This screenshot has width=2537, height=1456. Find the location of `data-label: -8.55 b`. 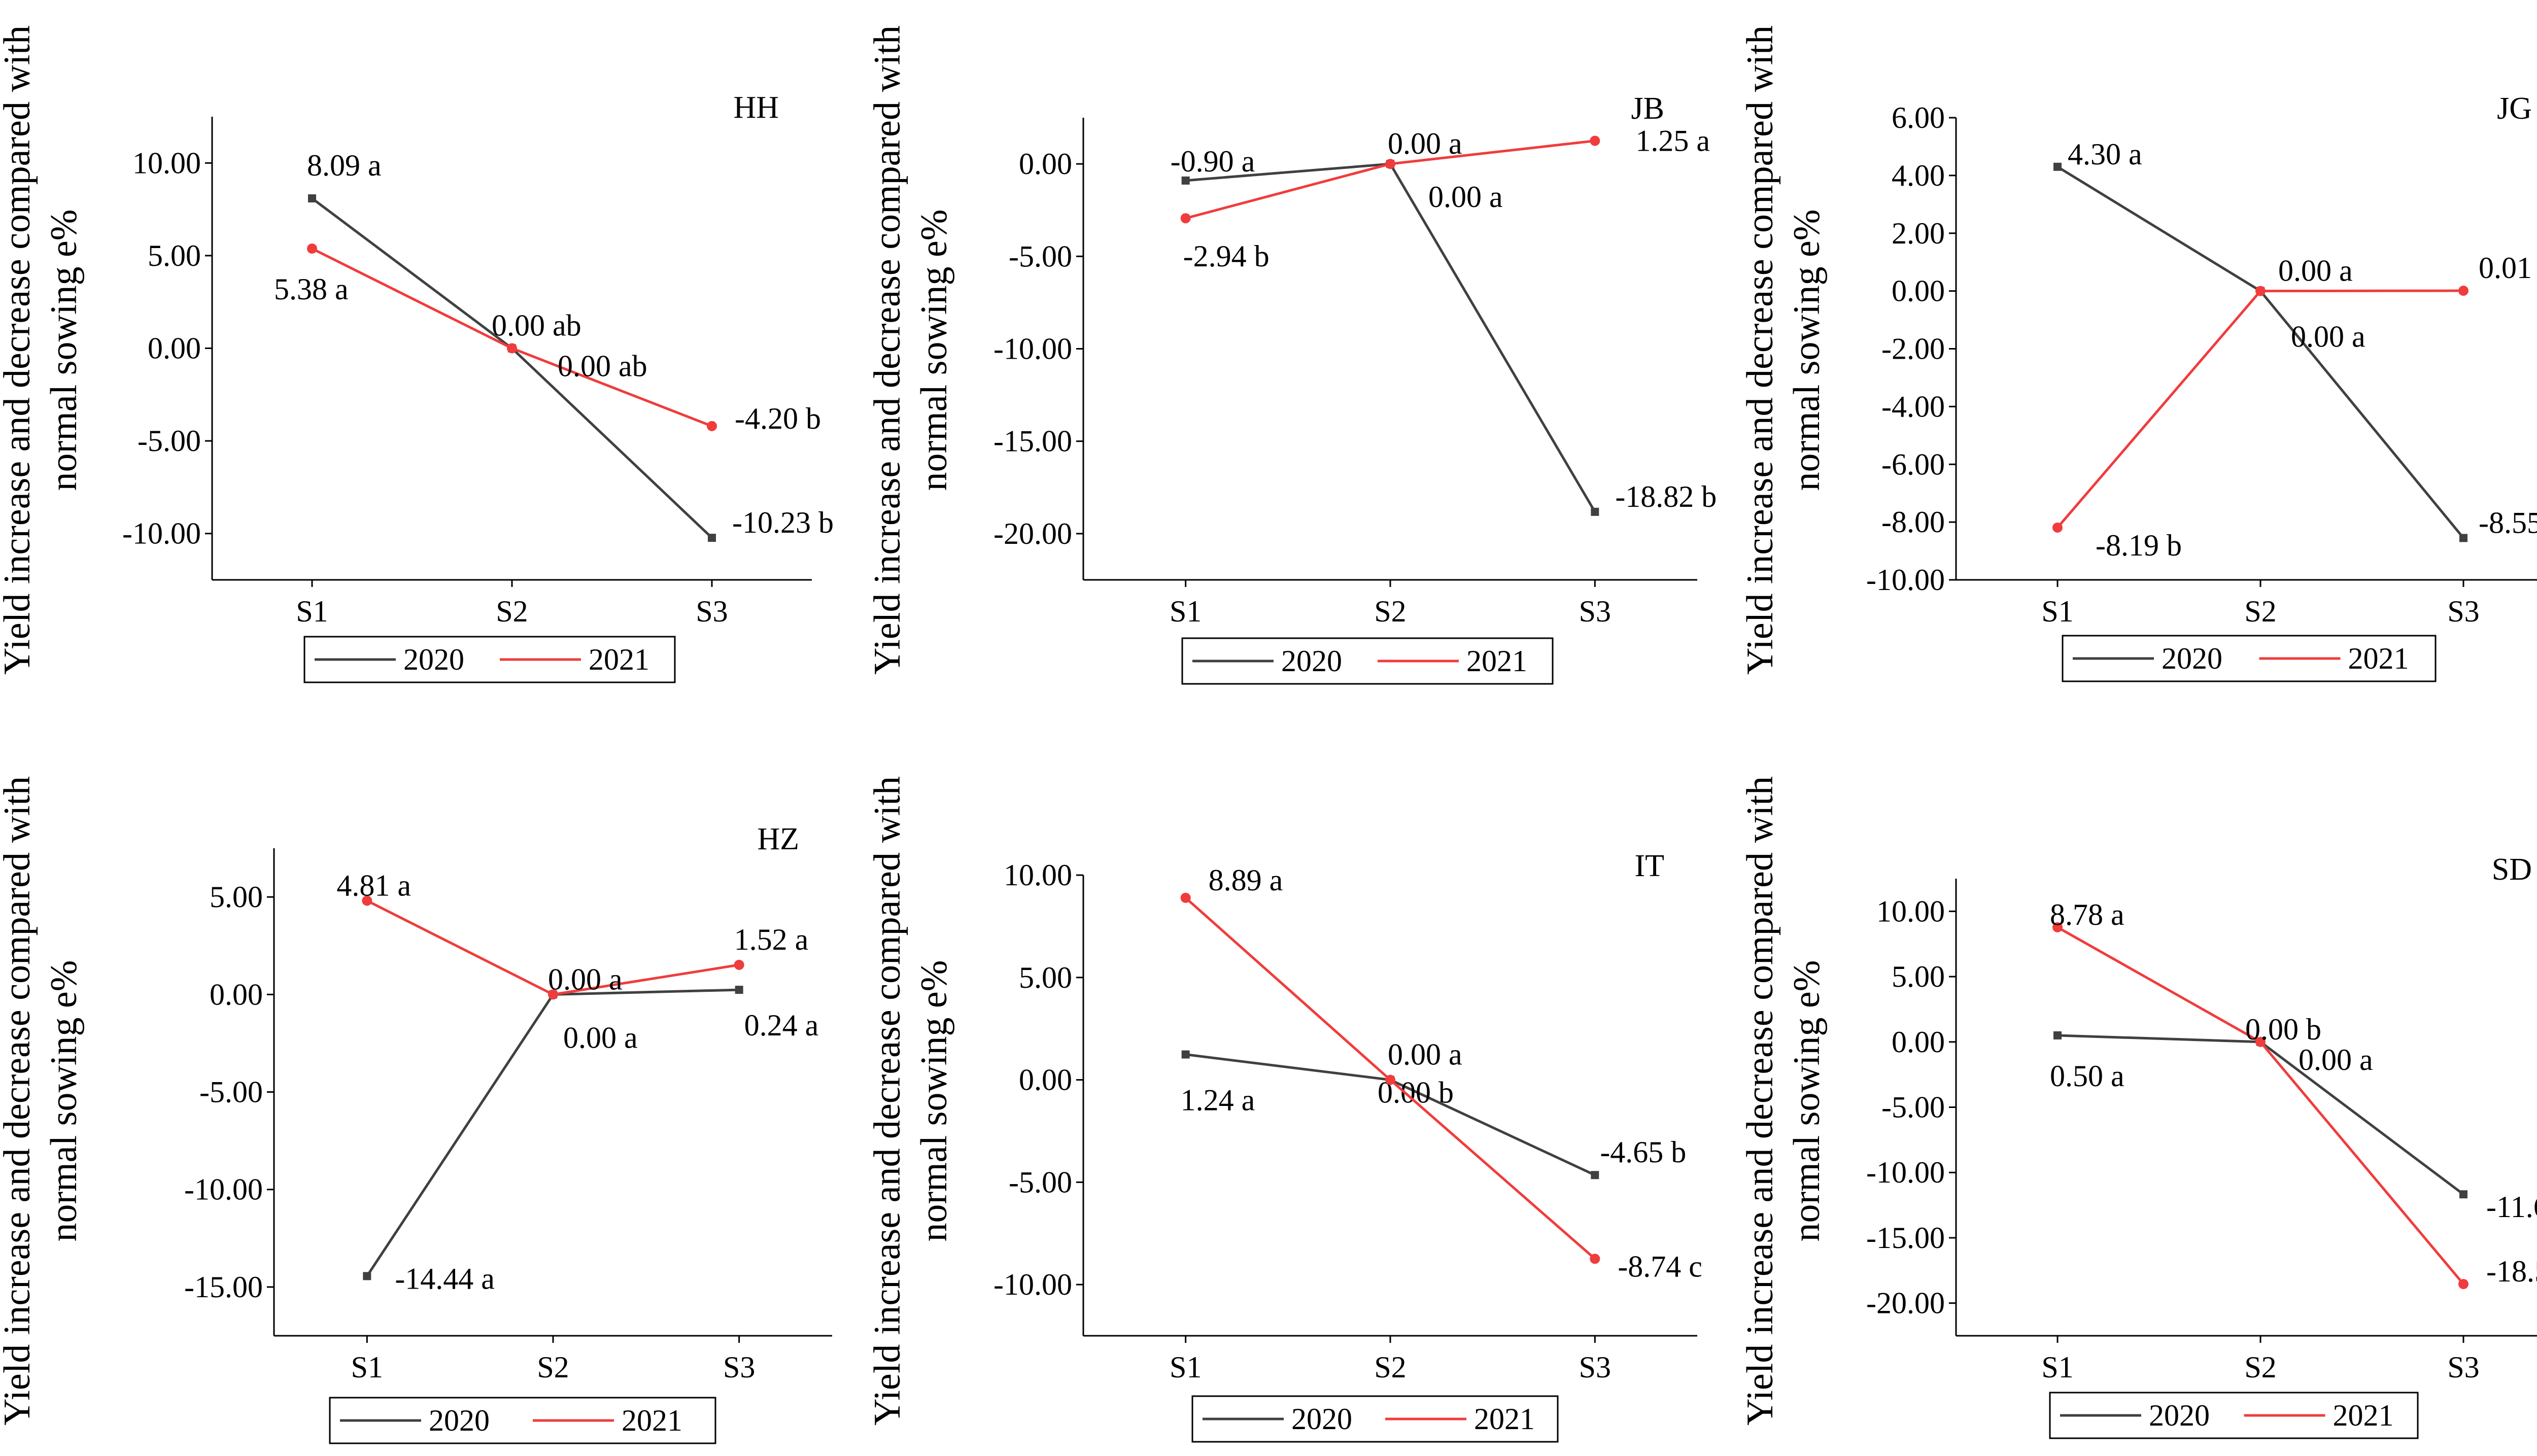

data-label: -8.55 b is located at coordinates (2508, 523).